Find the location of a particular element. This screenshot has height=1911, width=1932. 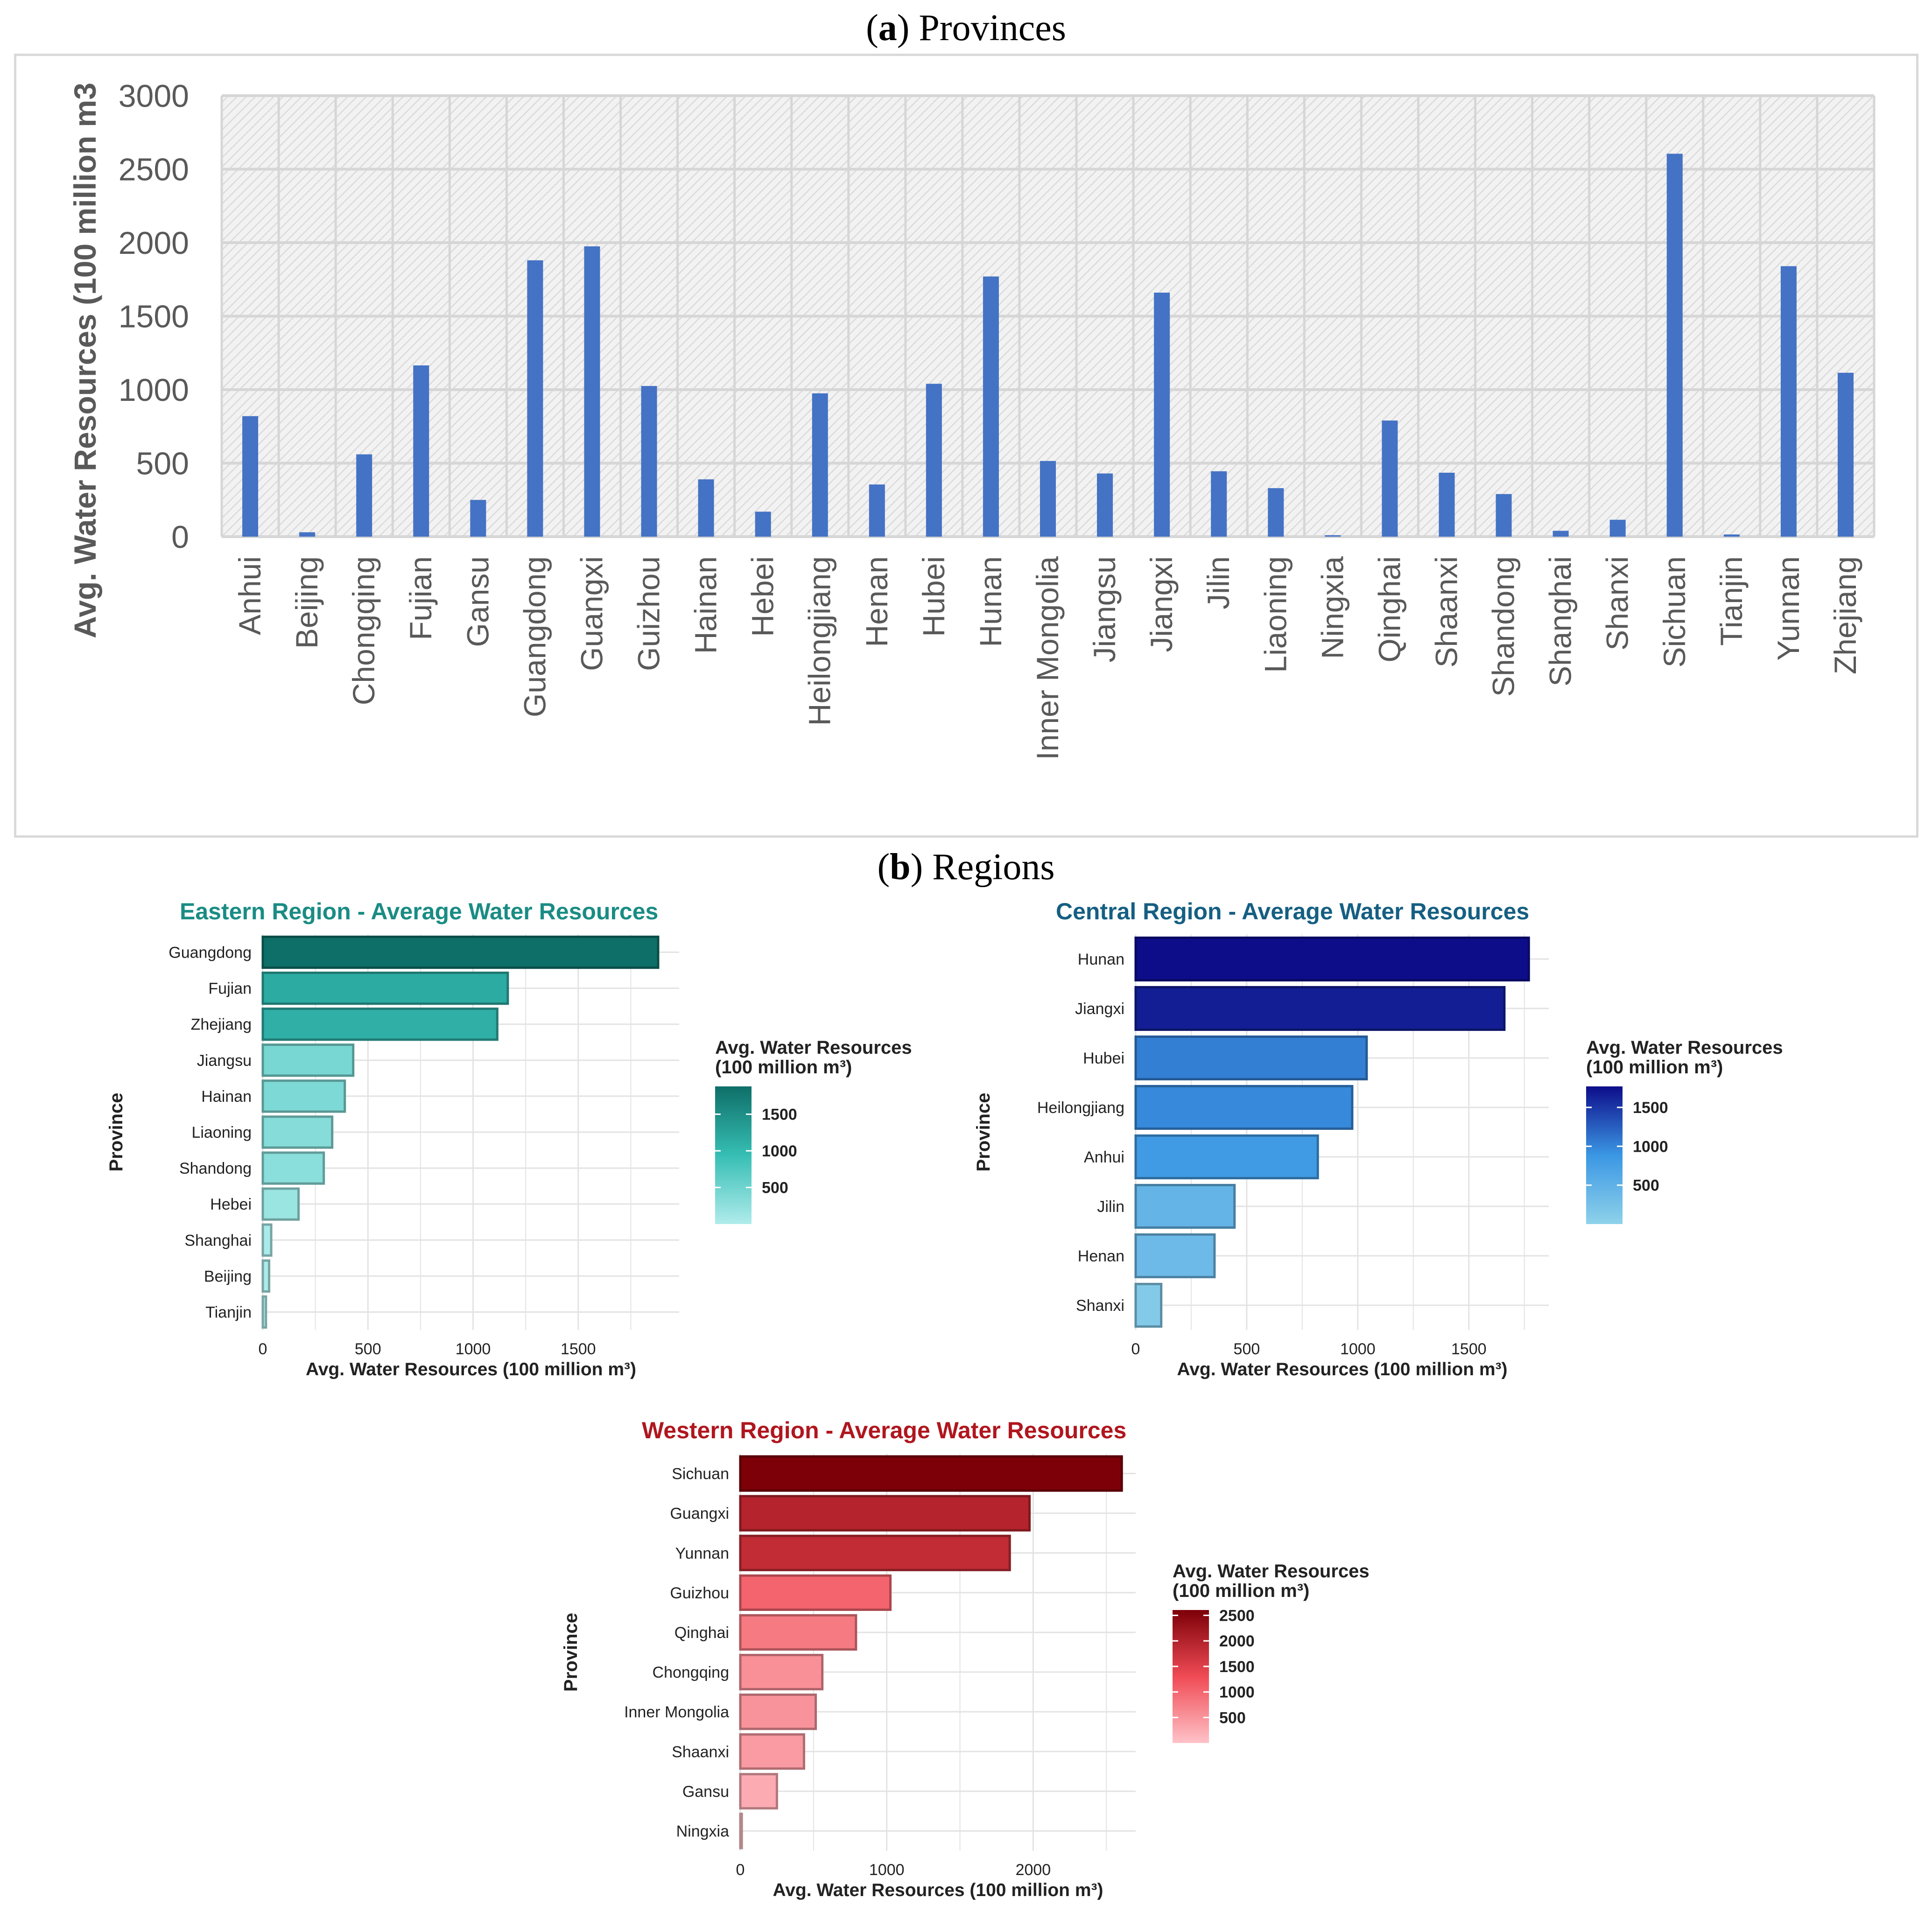

x-tick-label: Gansu is located at coordinates (477, 601).